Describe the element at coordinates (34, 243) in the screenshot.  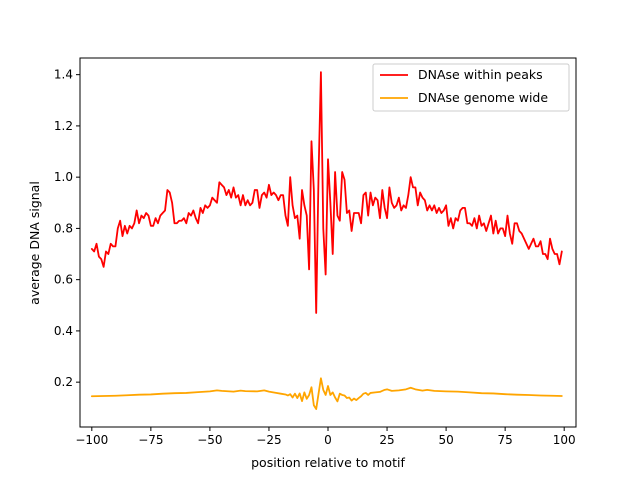
I see `y-axis-label: average DNA signal` at that location.